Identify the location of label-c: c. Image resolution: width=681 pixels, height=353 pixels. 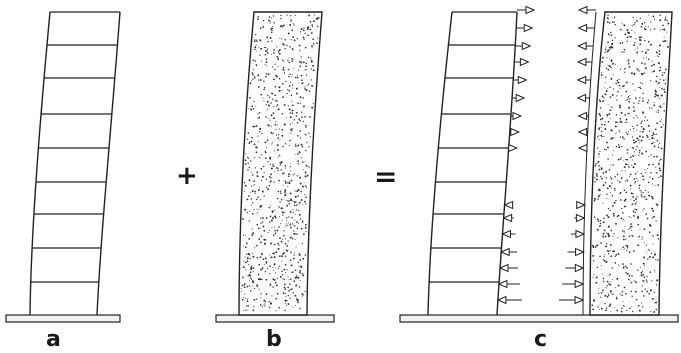
(540, 339).